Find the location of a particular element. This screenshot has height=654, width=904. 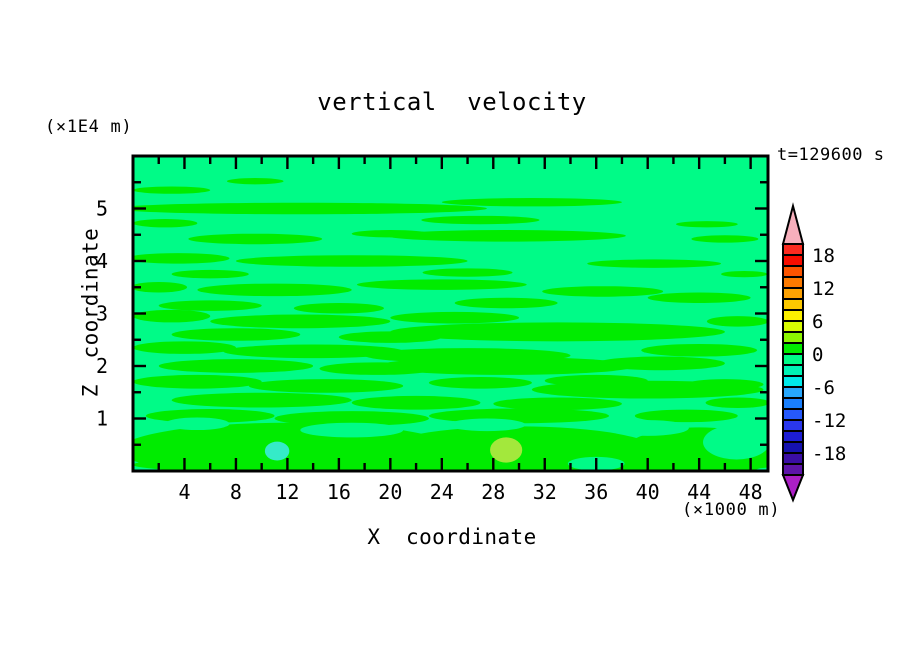

x-tick-label: 48 is located at coordinates (751, 492).